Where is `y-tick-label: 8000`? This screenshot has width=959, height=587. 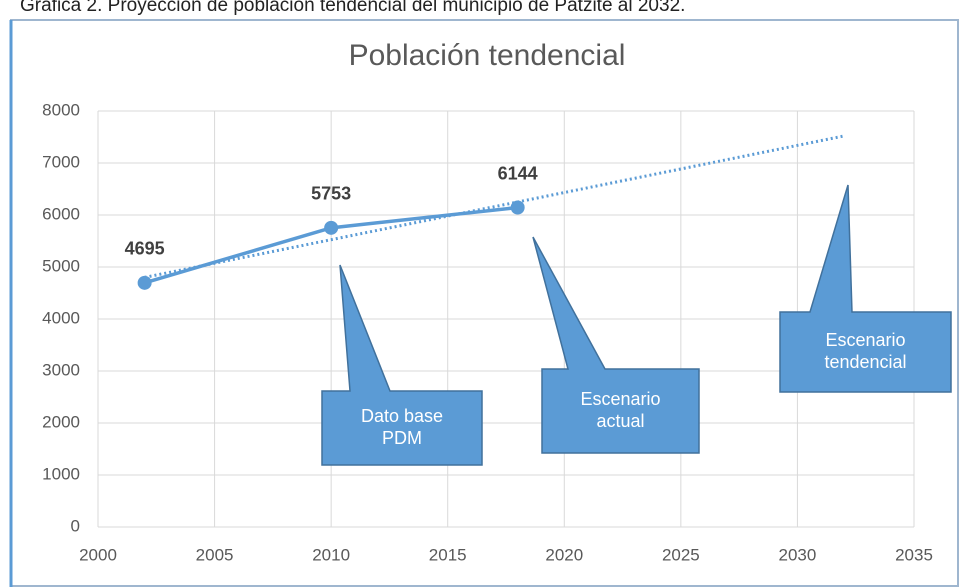
y-tick-label: 8000 is located at coordinates (61, 109).